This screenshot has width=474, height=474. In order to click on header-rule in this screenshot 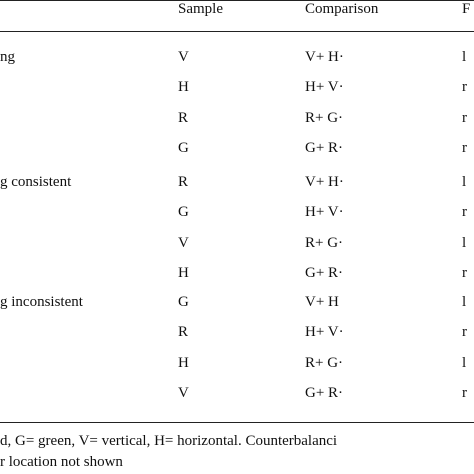, I will do `click(237, 31)`.